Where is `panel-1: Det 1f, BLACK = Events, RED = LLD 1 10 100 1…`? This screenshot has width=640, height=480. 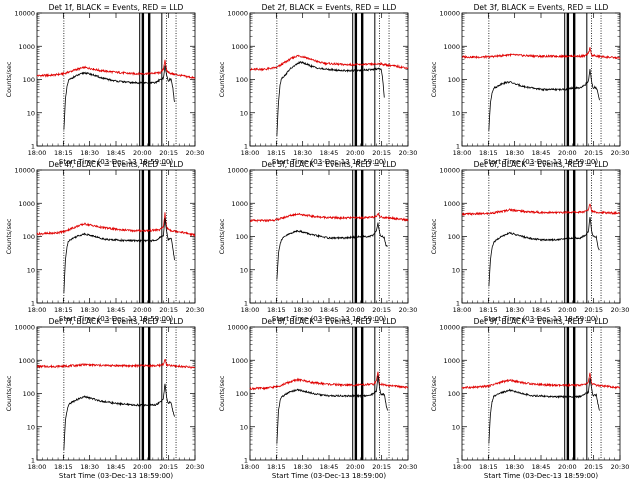
panel-1: Det 1f, BLACK = Events, RED = LLD 1 10 100 1… is located at coordinates (104, 84).